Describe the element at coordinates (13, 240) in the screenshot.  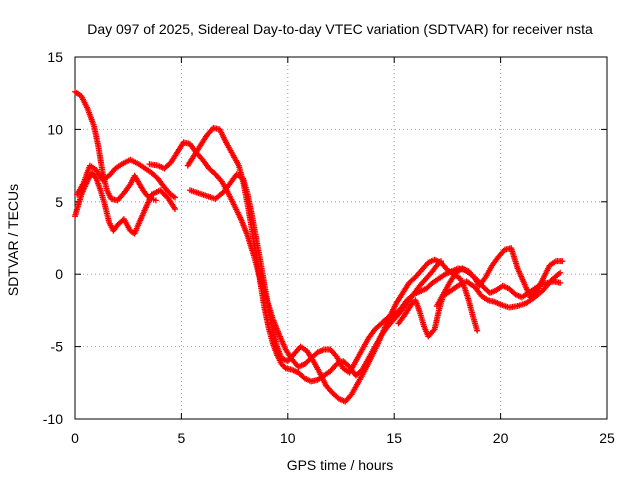
I see `y-axis-label: SDTVAR / TECUs` at that location.